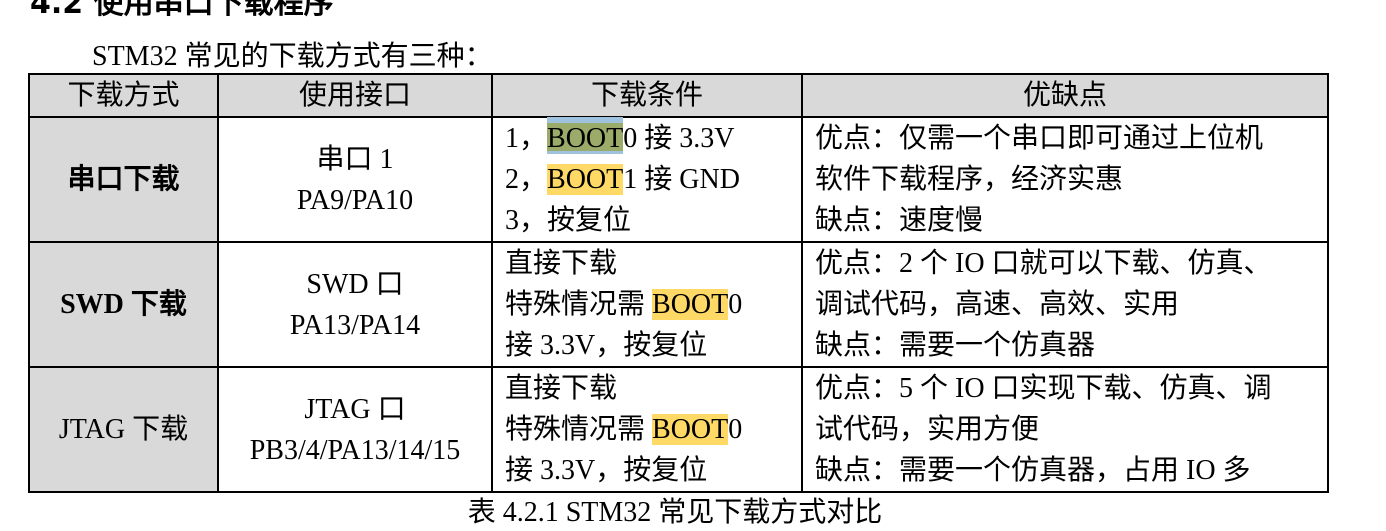 This screenshot has width=1386, height=531. I want to click on pros-cons-cell: 优点：仅需一个串口即可通过上位机 软件下载程序，经济实惠 缺点：速度慢, so click(1065, 179).